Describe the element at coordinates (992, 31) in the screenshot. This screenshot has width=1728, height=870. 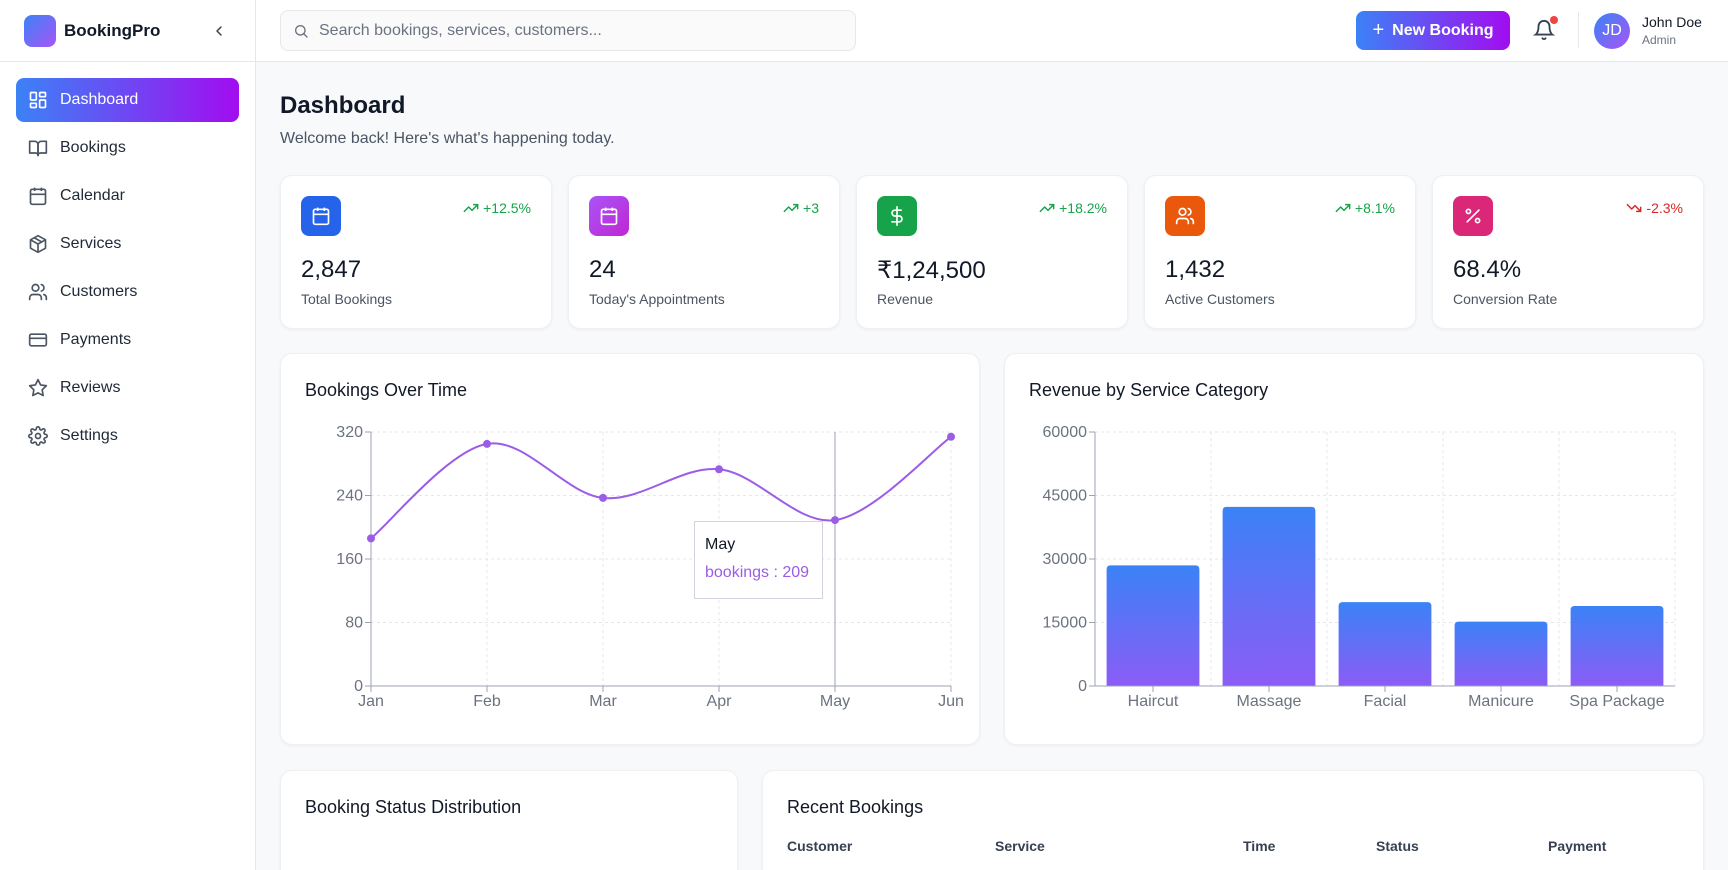
I see `topbar: + New Booking JD John Doe Admin` at that location.